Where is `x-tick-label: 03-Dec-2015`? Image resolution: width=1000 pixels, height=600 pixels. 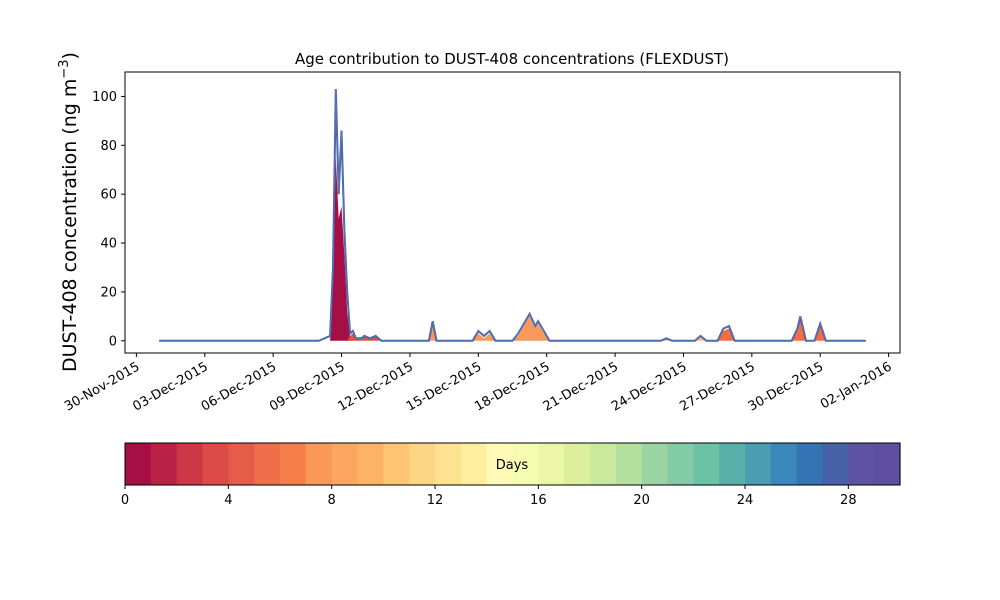 x-tick-label: 03-Dec-2015 is located at coordinates (170, 386).